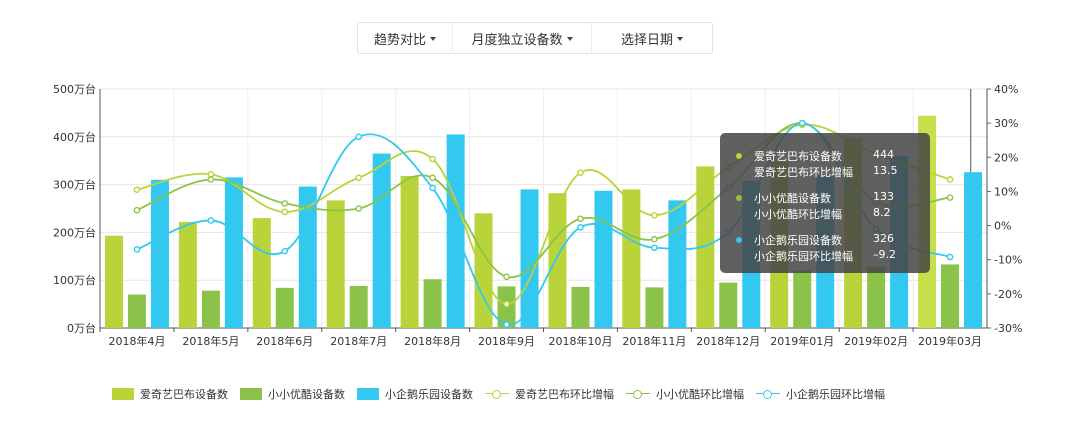 Image resolution: width=1080 pixels, height=425 pixels. Describe the element at coordinates (399, 40) in the screenshot. I see `trend-compare-label: 趋势对比` at that location.